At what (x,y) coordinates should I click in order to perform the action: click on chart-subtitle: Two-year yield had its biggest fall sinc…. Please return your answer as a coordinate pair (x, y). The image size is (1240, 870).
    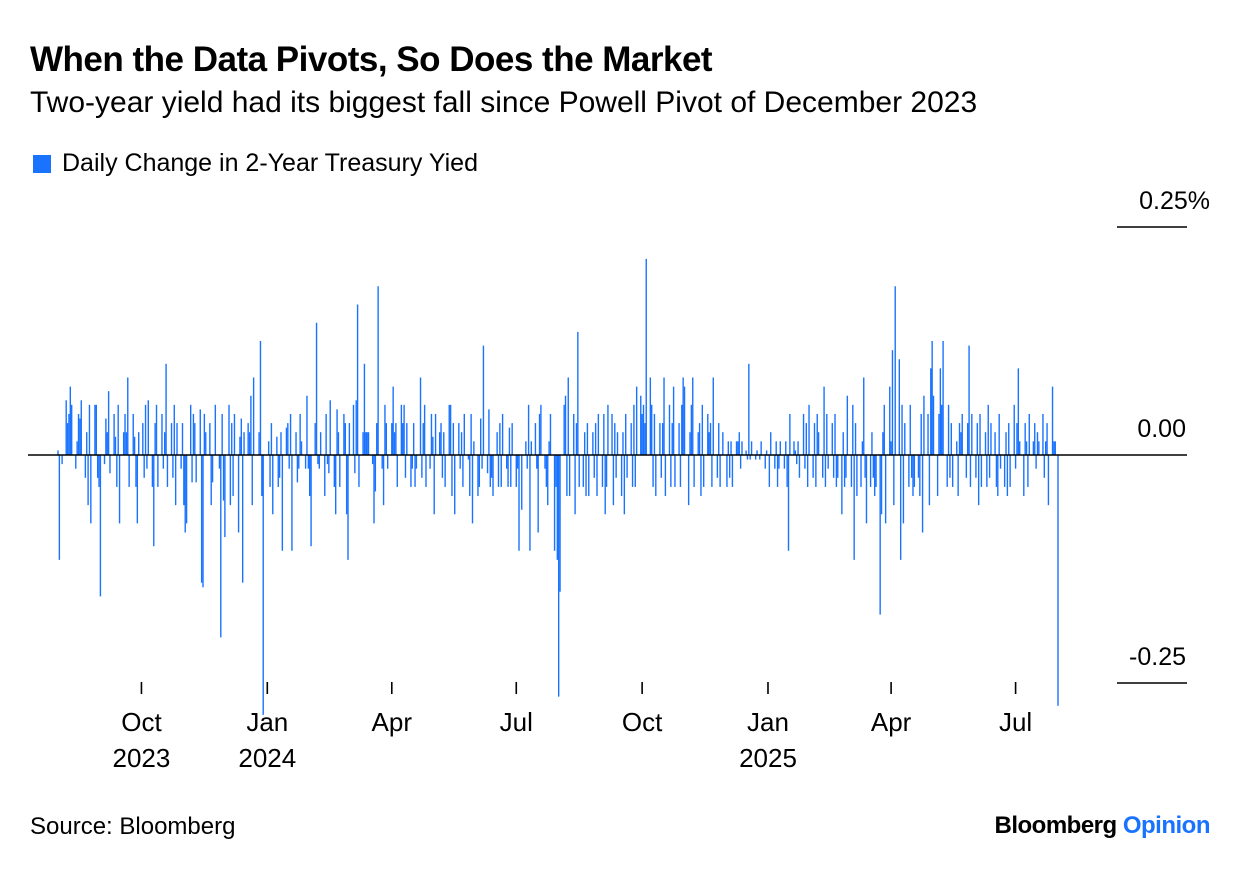
    Looking at the image, I should click on (504, 102).